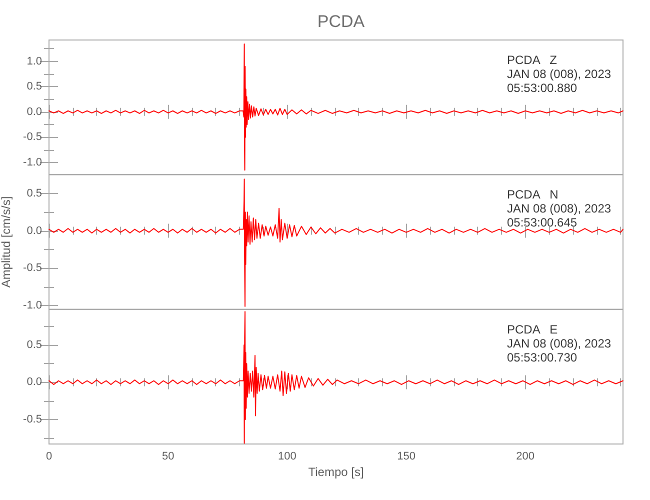 This screenshot has height=500, width=650. What do you see at coordinates (532, 60) in the screenshot?
I see `annotation: PCDA Z` at bounding box center [532, 60].